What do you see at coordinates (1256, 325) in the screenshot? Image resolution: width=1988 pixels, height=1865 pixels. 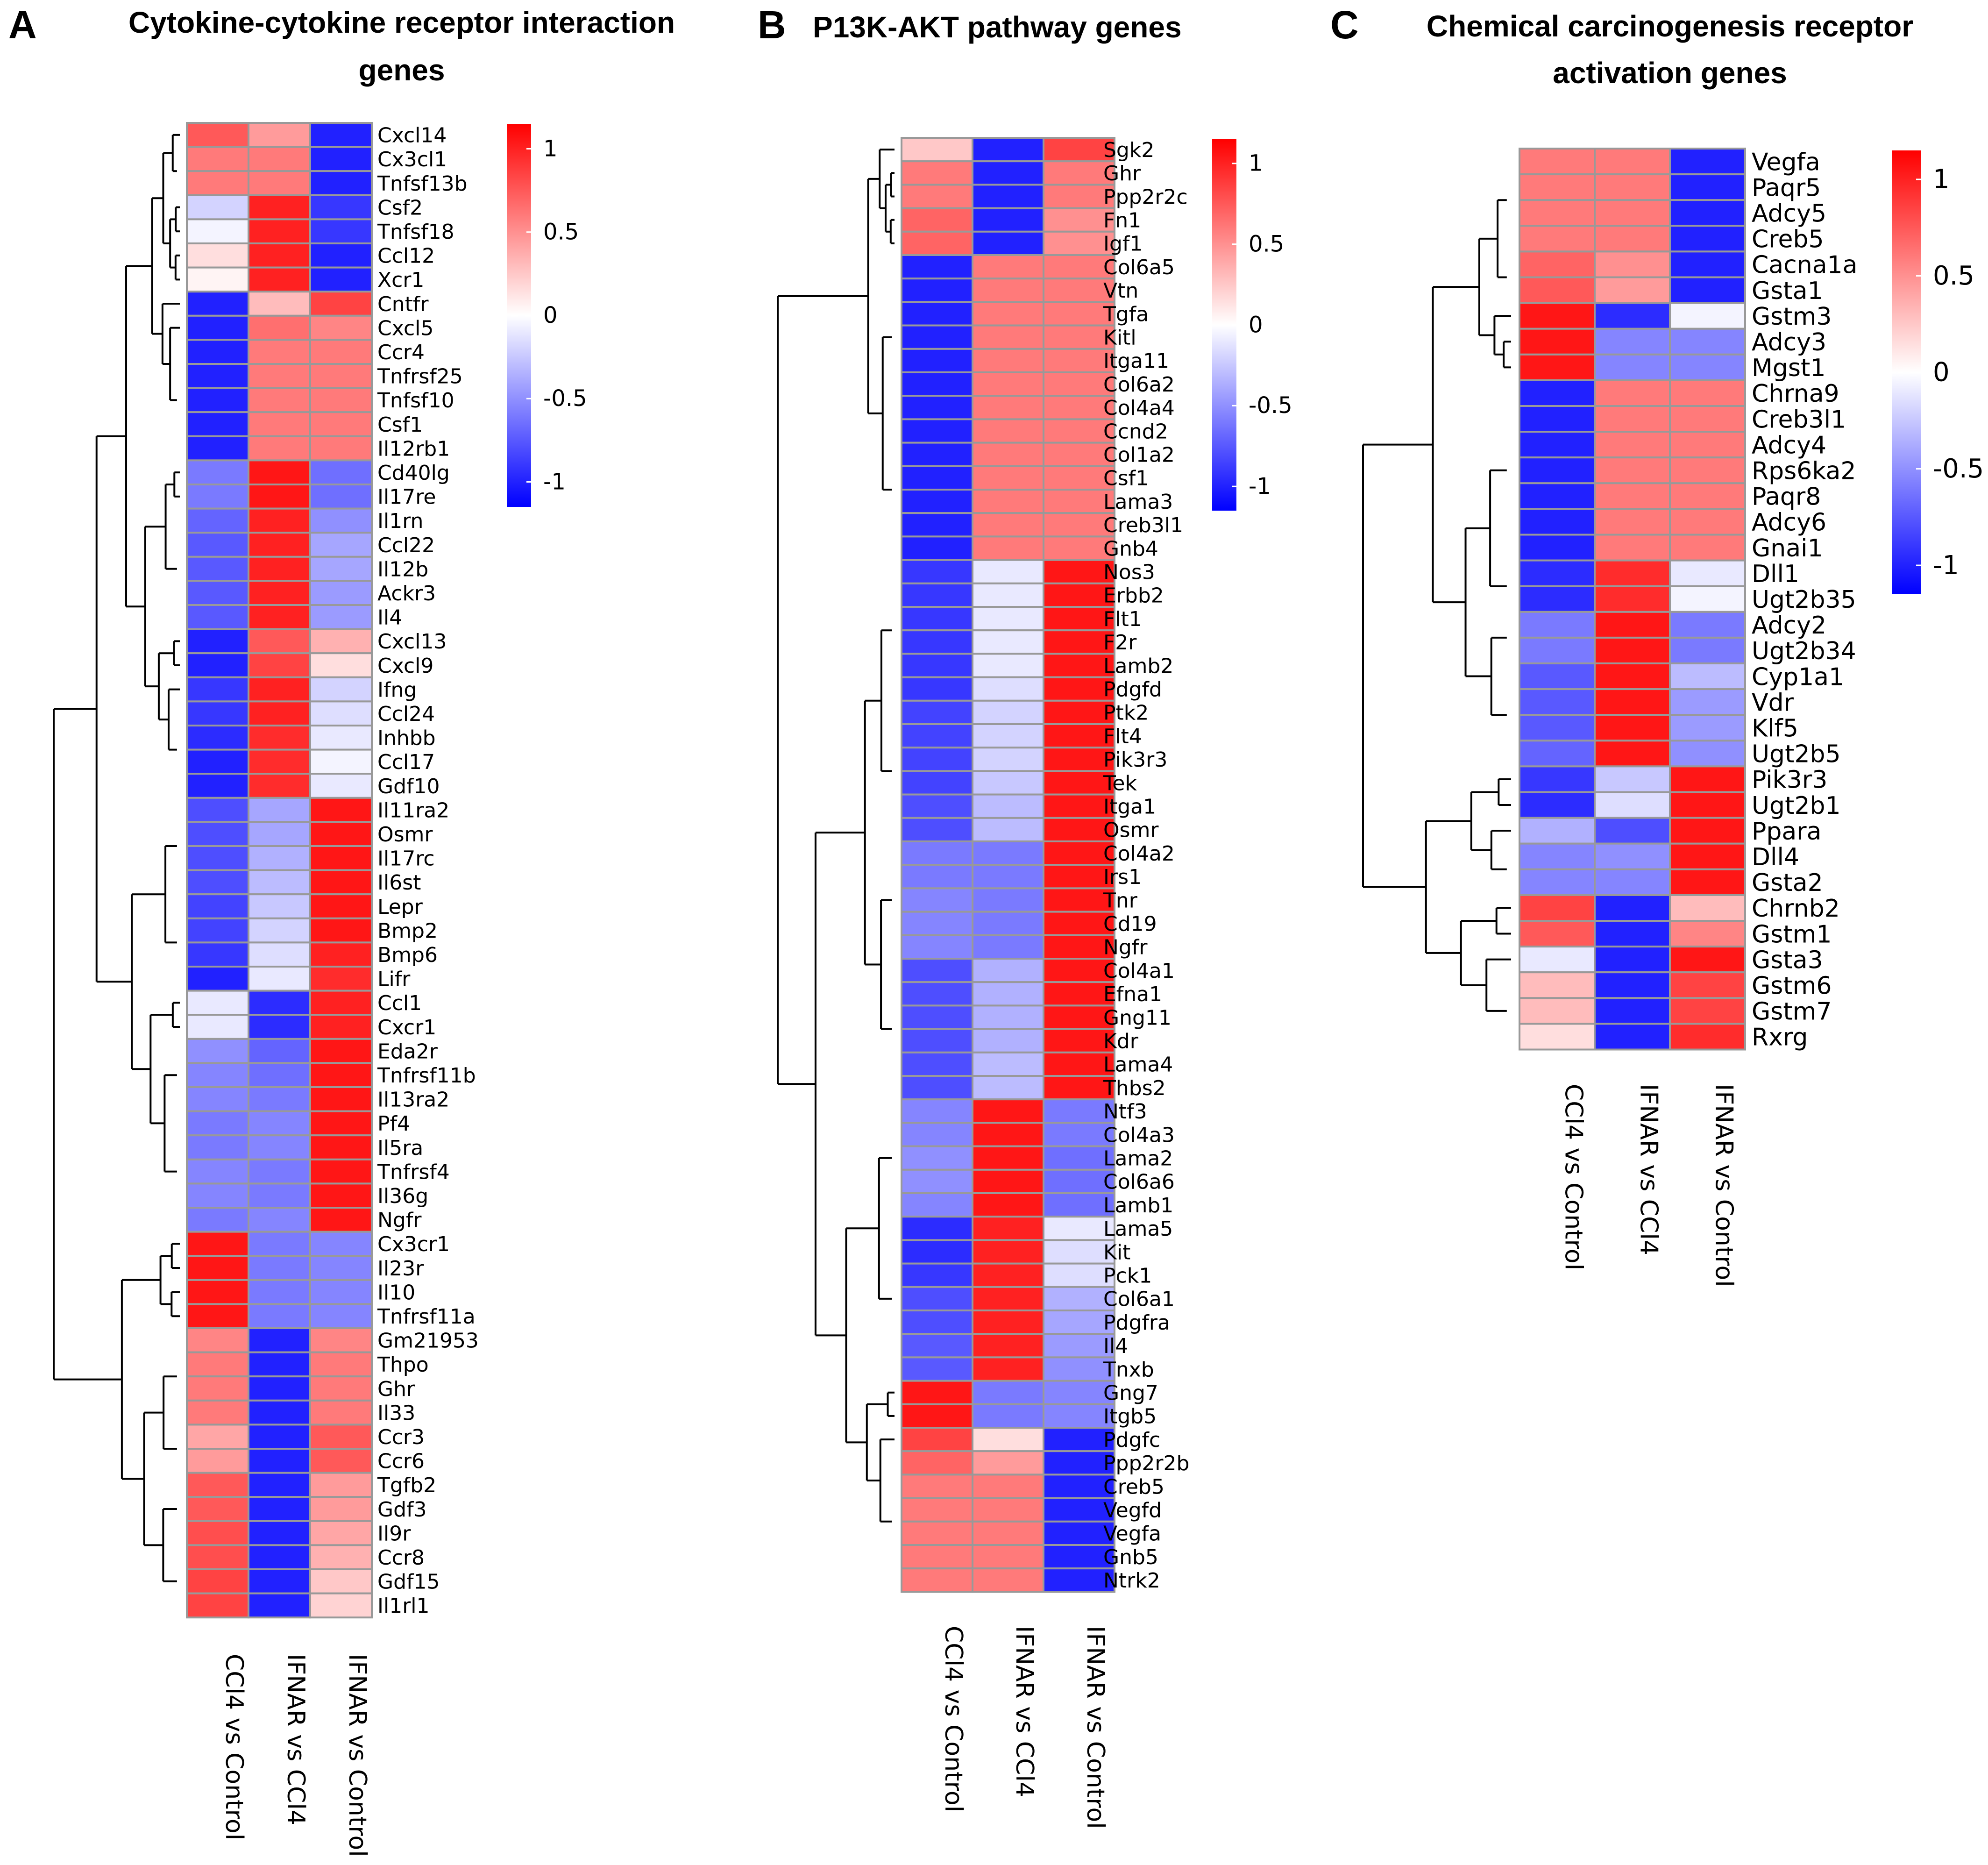 I see `legend-tick-label: 0` at bounding box center [1256, 325].